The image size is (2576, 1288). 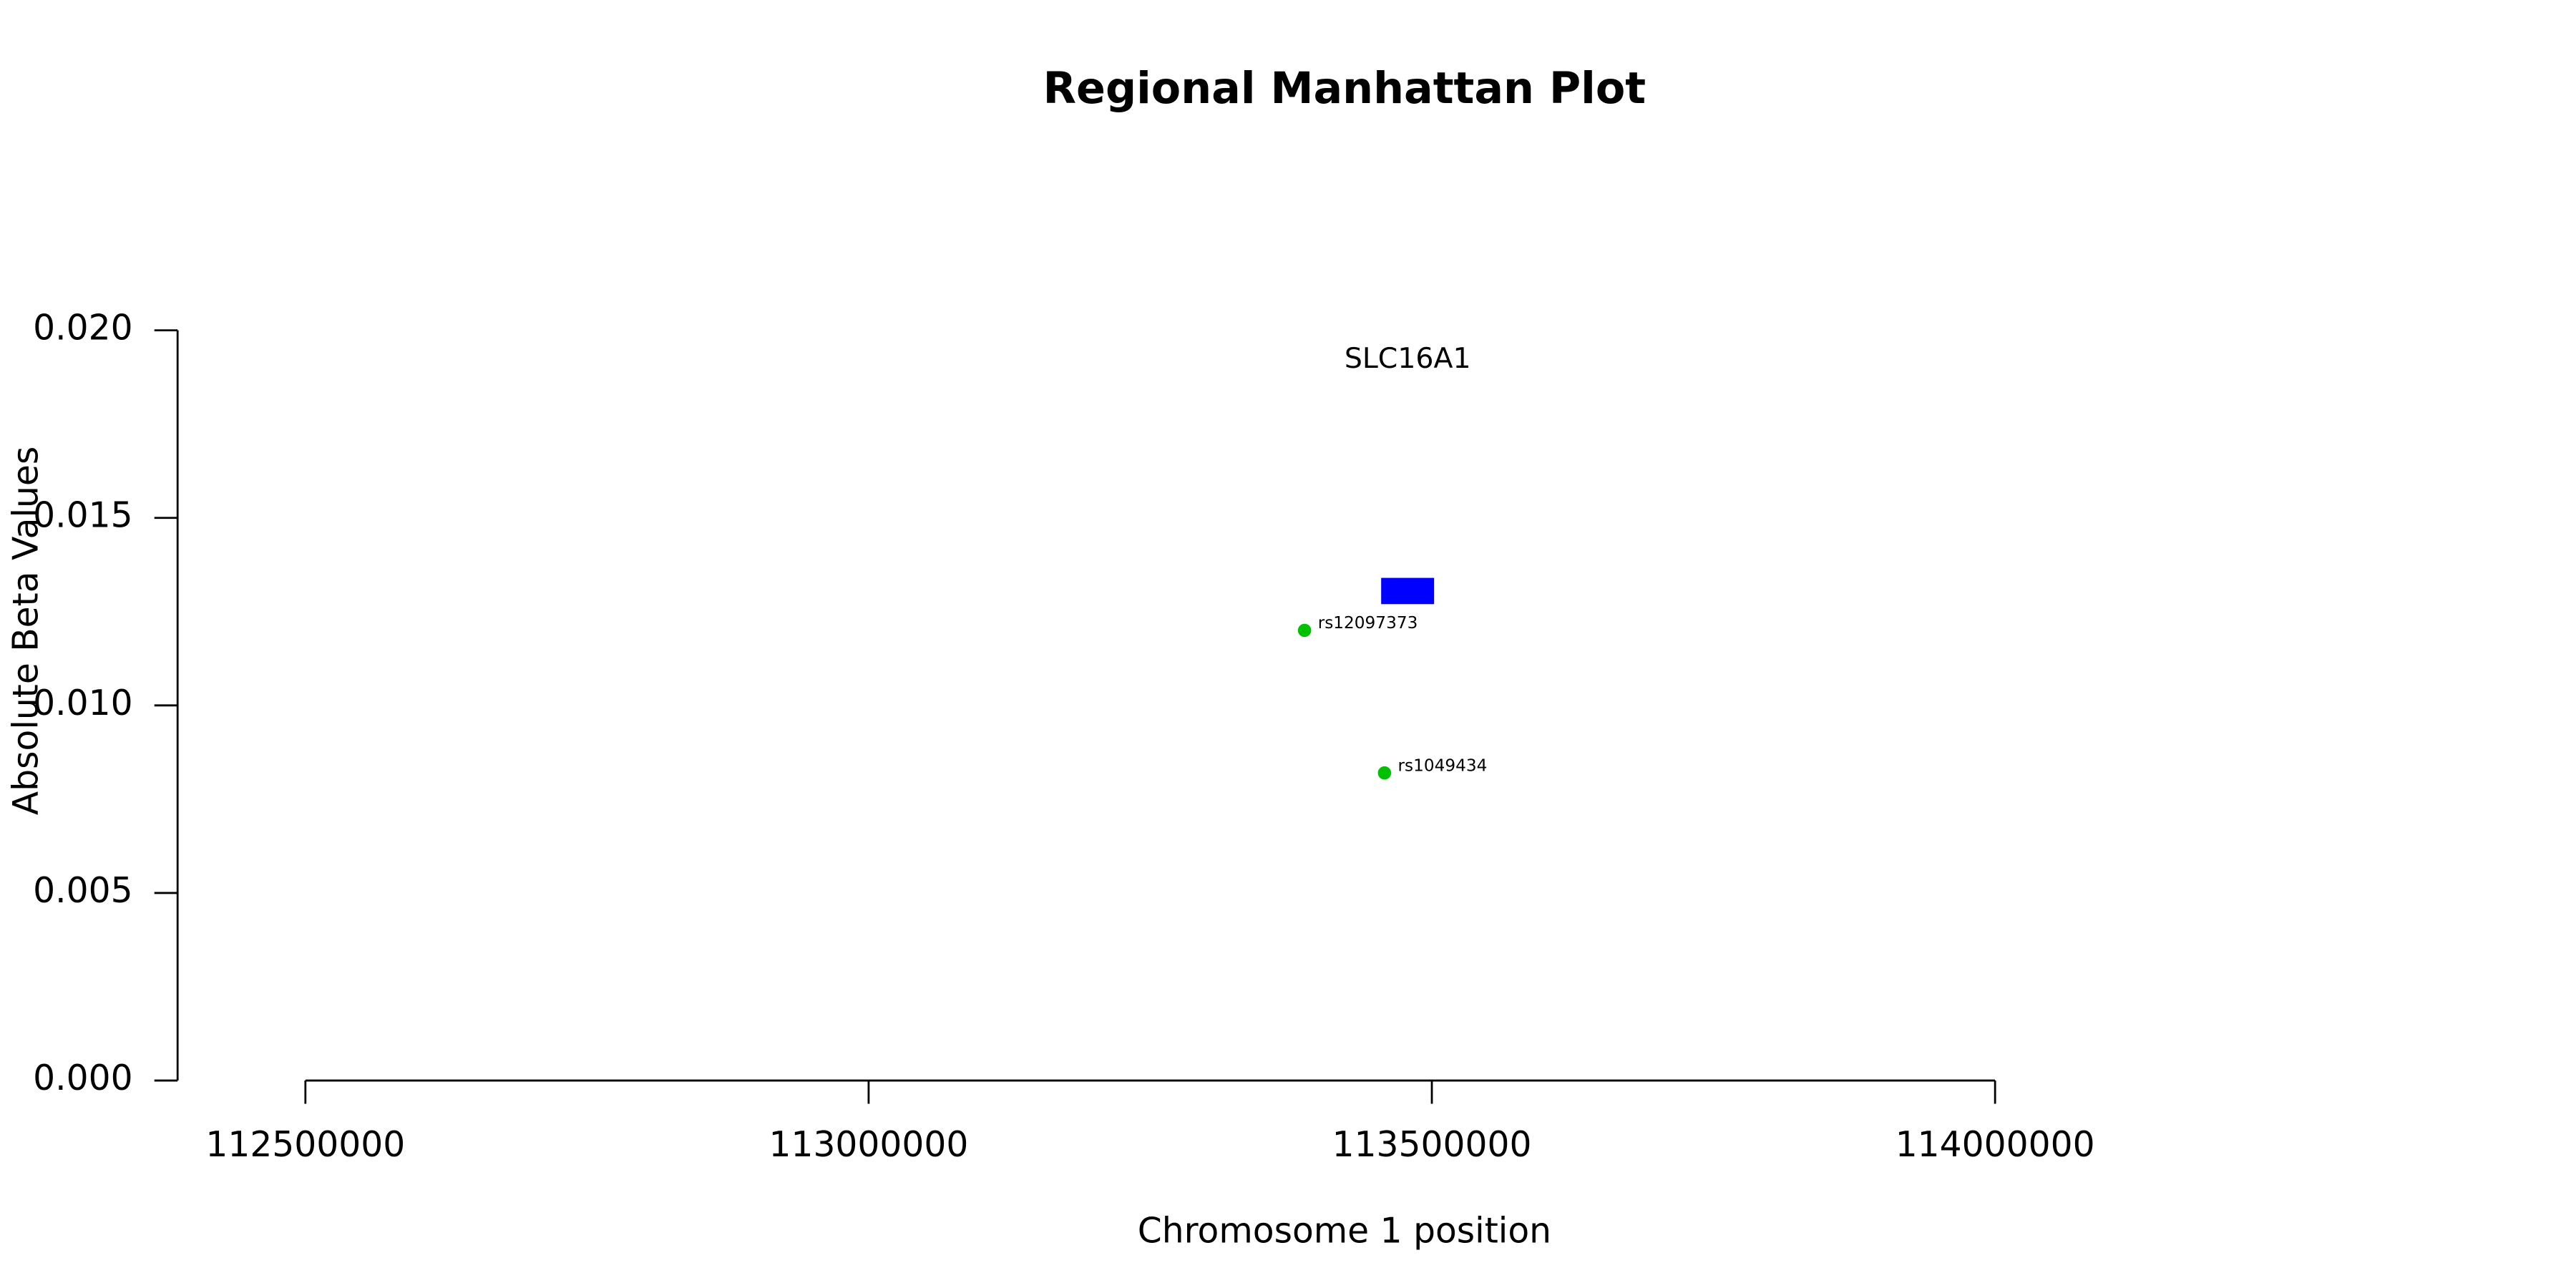 What do you see at coordinates (1344, 1231) in the screenshot?
I see `x-axis-label: Chromosome 1 position` at bounding box center [1344, 1231].